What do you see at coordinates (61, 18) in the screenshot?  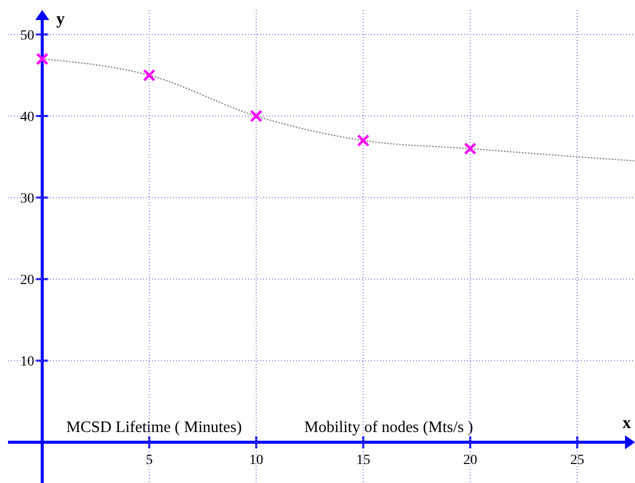 I see `annotation: y` at bounding box center [61, 18].